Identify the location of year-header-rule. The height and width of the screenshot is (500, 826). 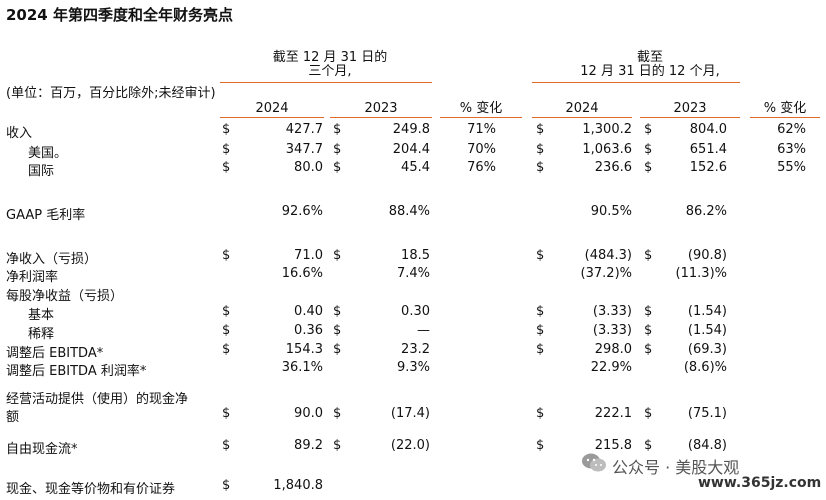
(636, 82).